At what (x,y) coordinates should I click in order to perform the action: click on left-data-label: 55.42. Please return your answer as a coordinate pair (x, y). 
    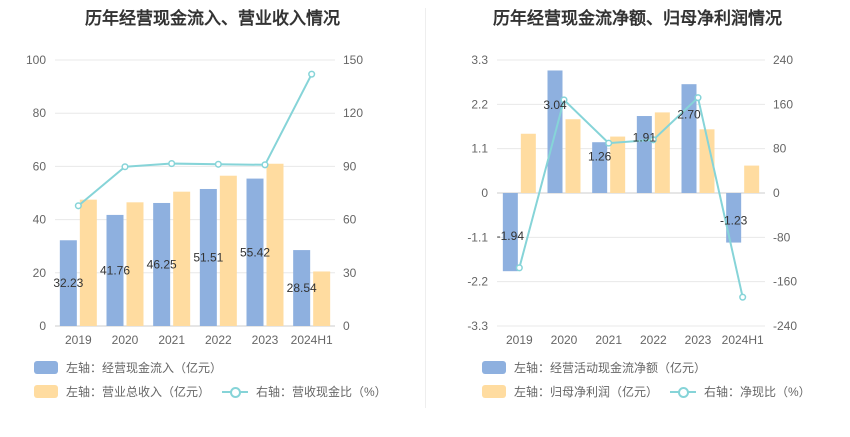
    Looking at the image, I should click on (255, 252).